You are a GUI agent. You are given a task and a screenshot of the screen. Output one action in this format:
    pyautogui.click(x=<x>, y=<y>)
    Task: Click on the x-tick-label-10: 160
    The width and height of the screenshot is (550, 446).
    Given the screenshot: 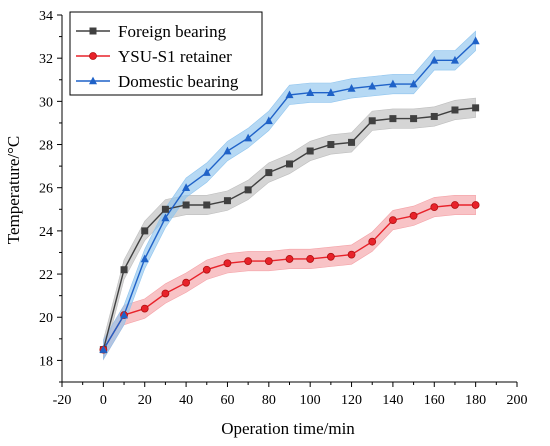 What is the action you would take?
    pyautogui.click(x=434, y=400)
    